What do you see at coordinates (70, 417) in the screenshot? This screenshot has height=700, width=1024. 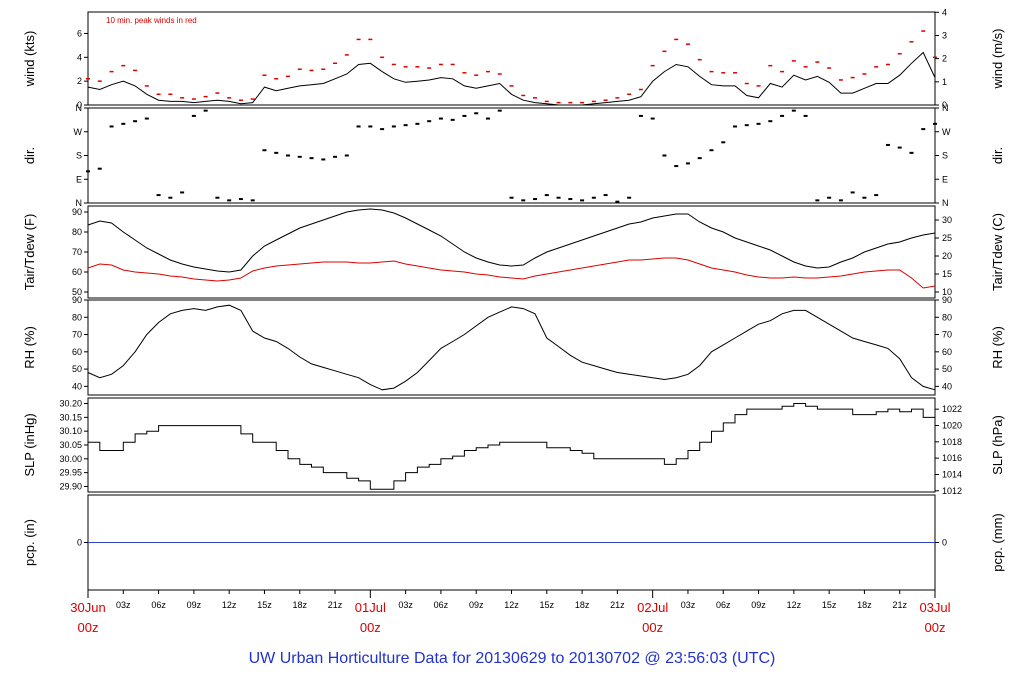 I see `y-tick-label-left: 30.15` at bounding box center [70, 417].